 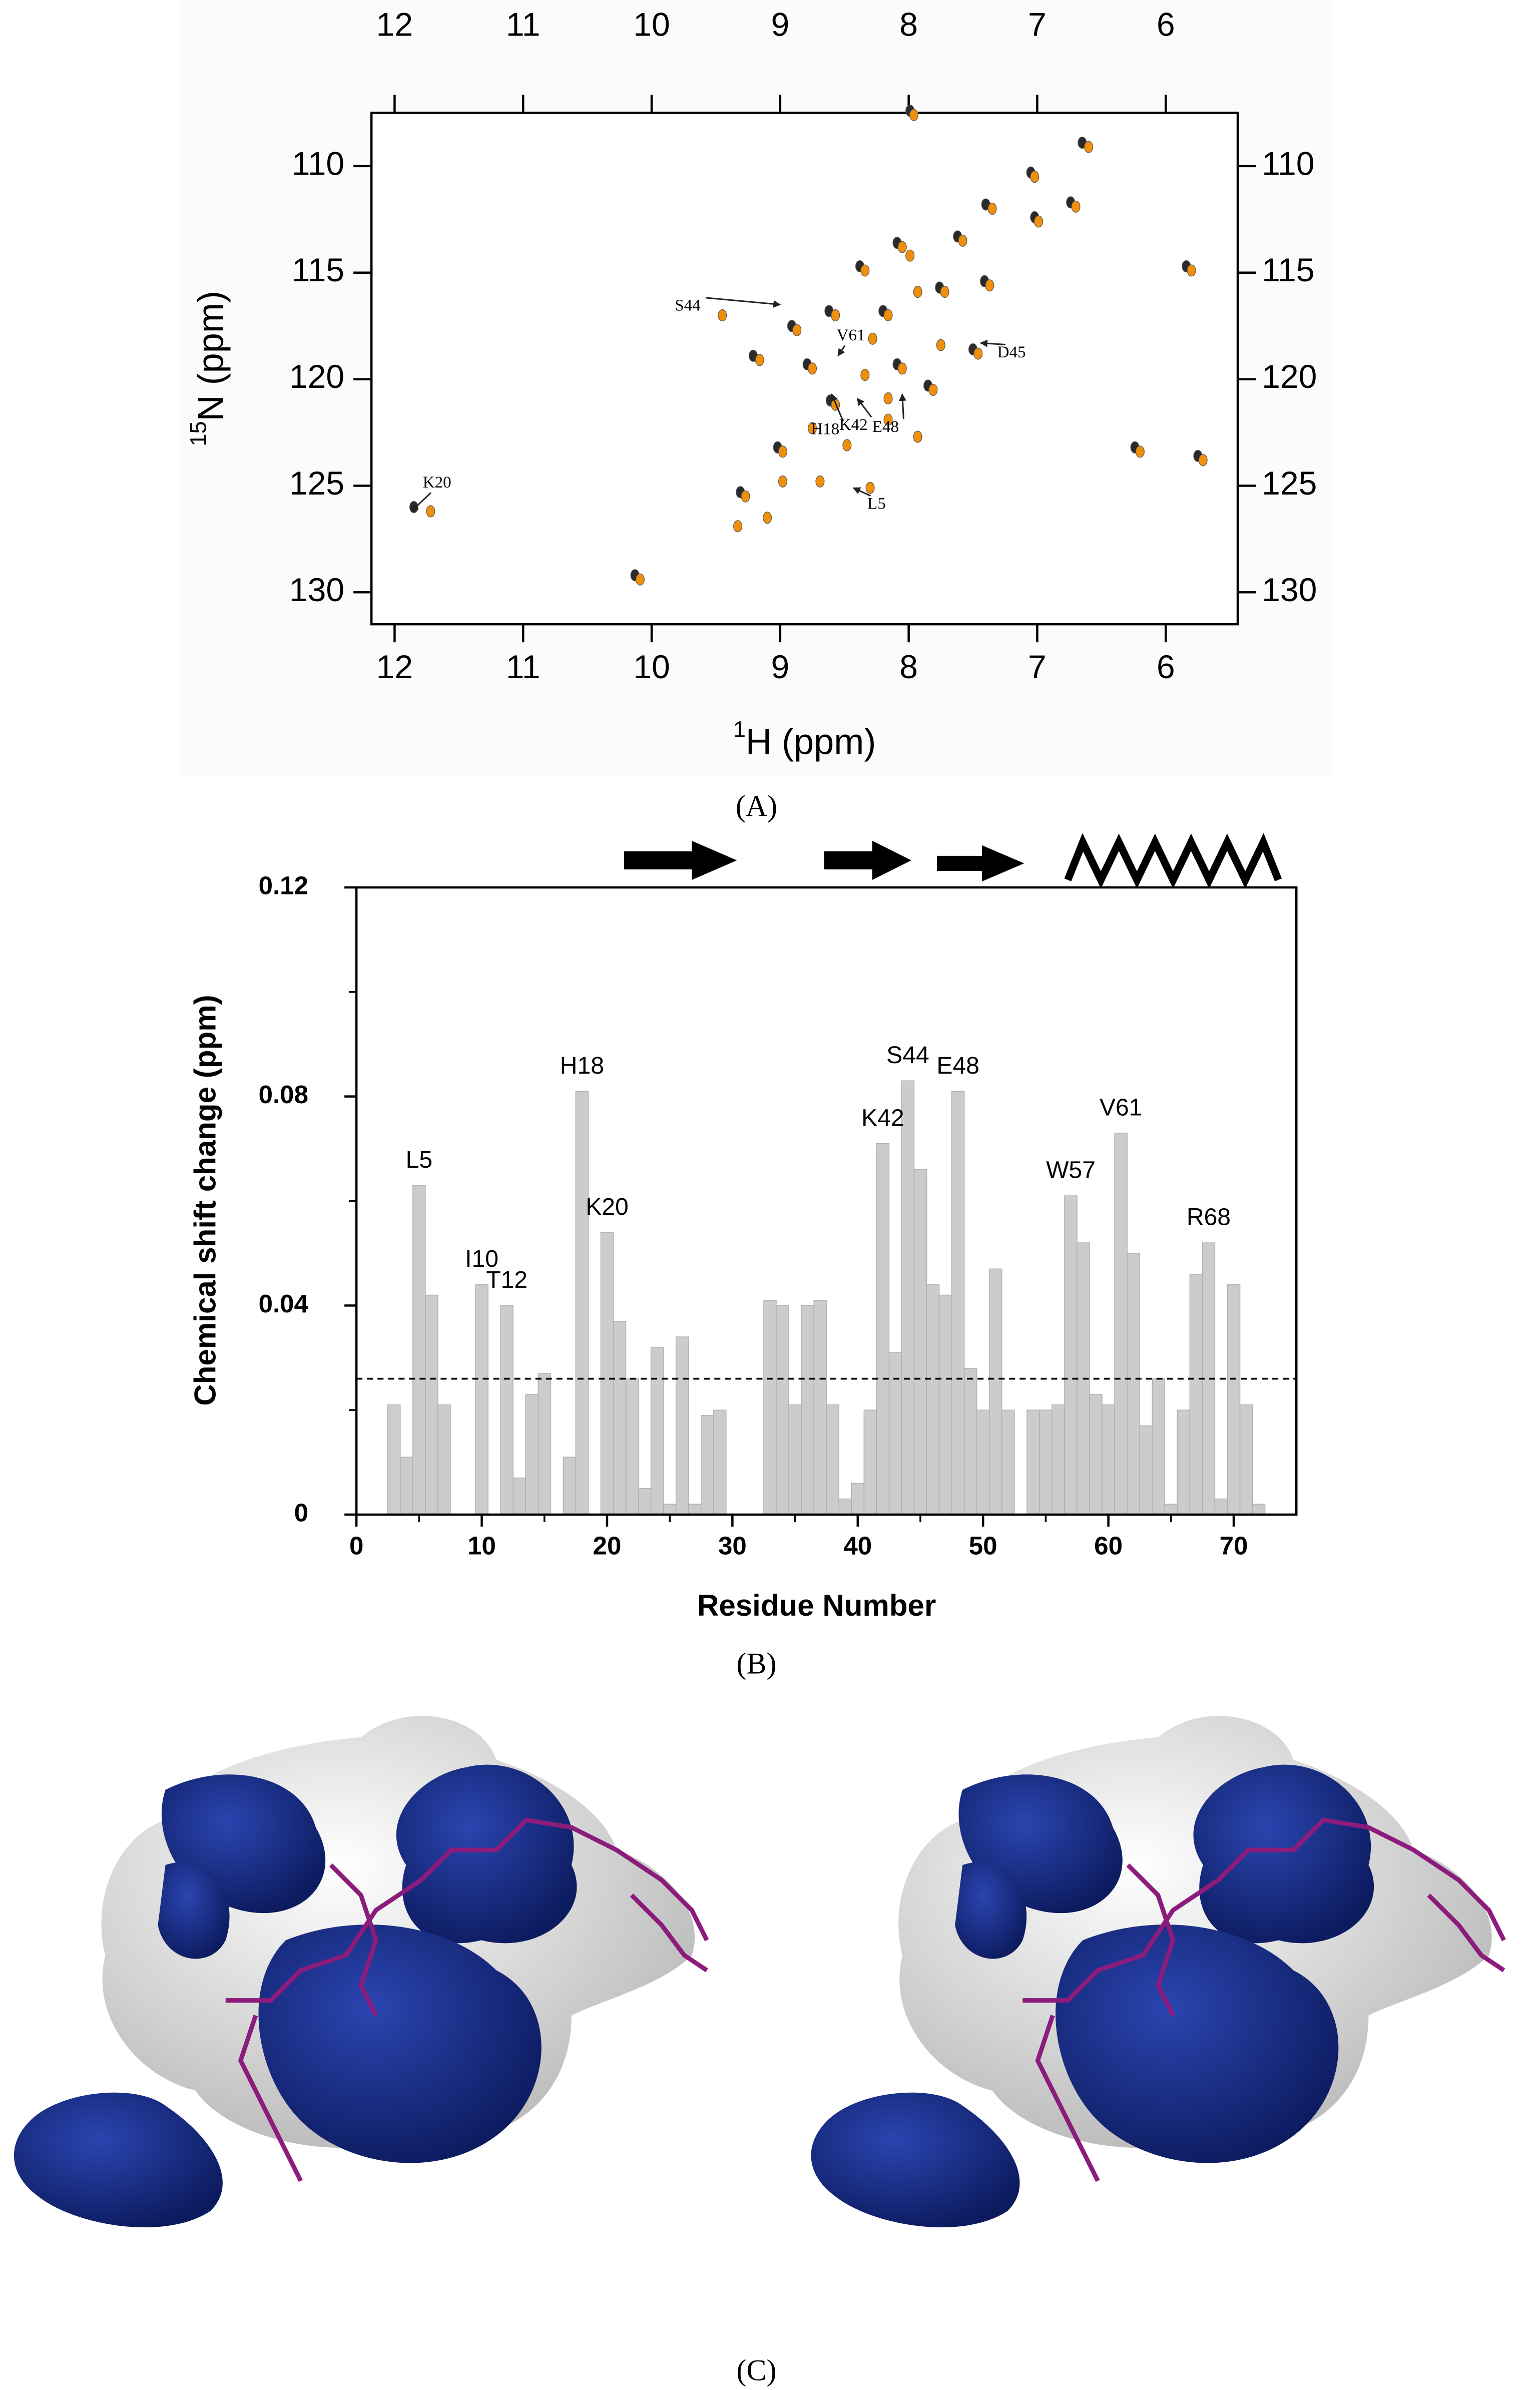 What do you see at coordinates (983, 1546) in the screenshot?
I see `x-tick-label: 50` at bounding box center [983, 1546].